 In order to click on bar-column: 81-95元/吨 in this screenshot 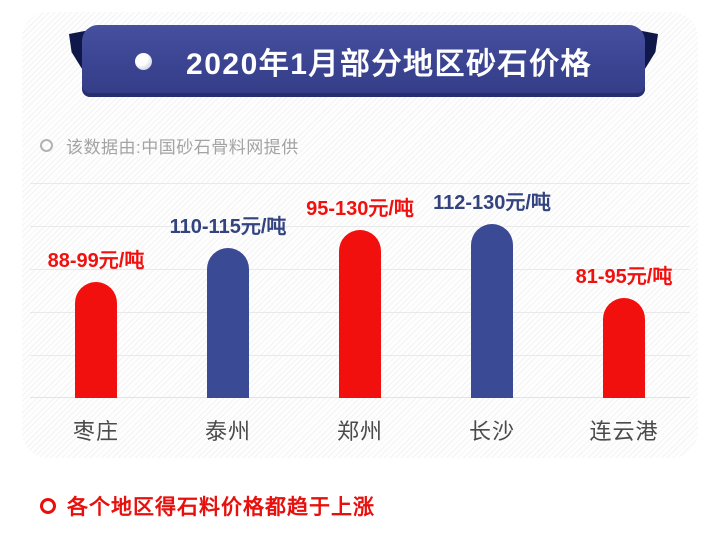, I will do `click(624, 290)`.